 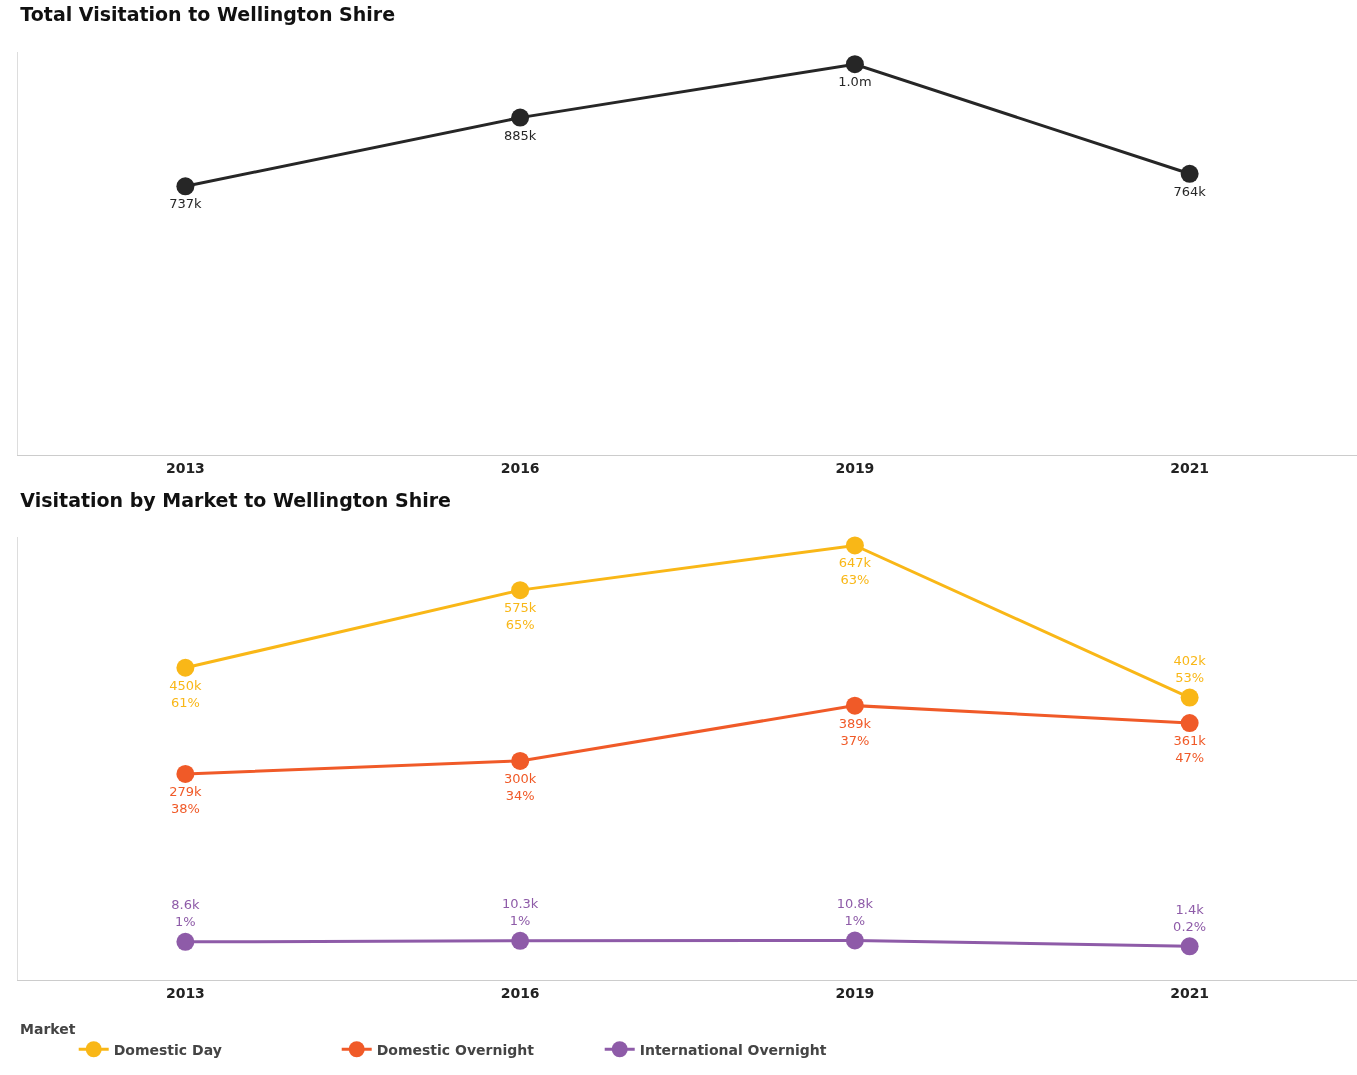 What do you see at coordinates (185, 913) in the screenshot?
I see `data-label: 8.6k 1%` at bounding box center [185, 913].